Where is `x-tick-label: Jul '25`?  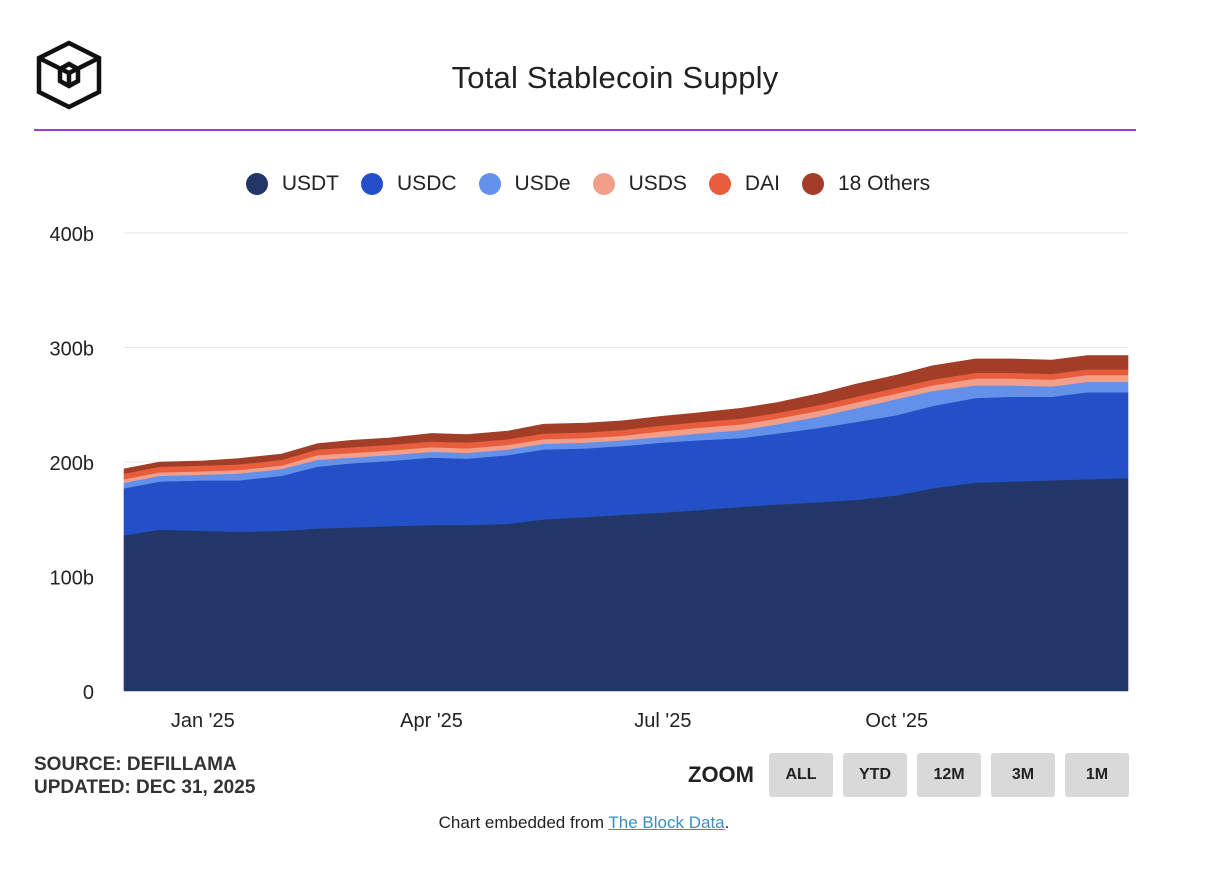
x-tick-label: Jul '25 is located at coordinates (662, 721).